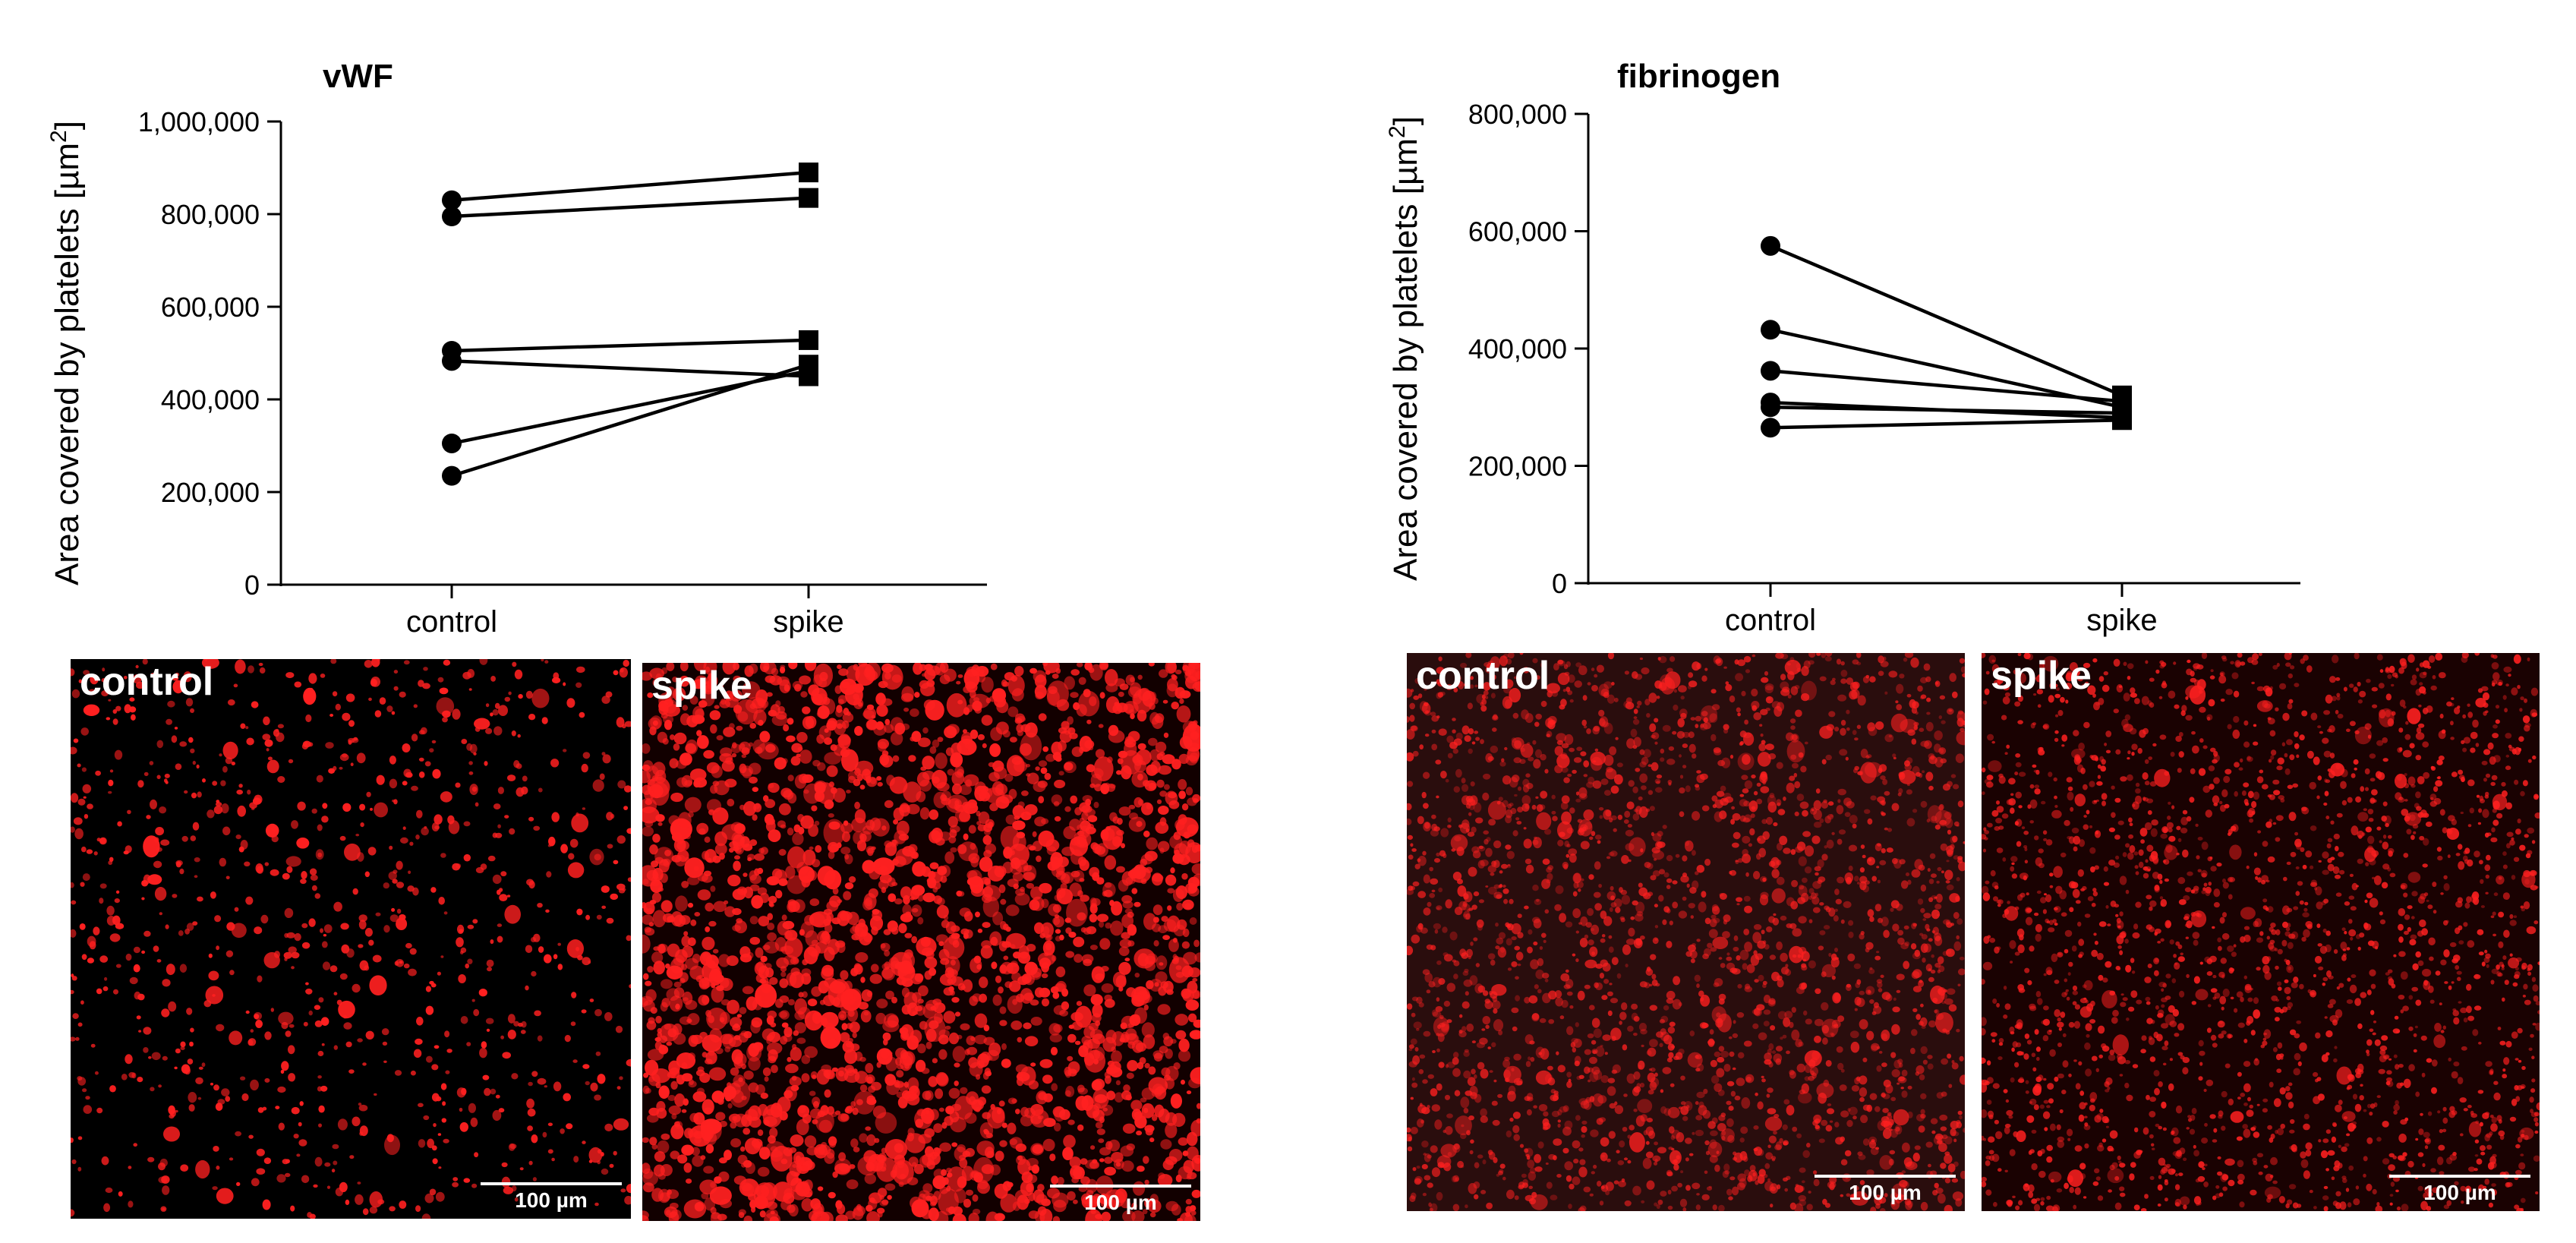 The height and width of the screenshot is (1243, 2576). What do you see at coordinates (452, 476) in the screenshot?
I see `control-point` at bounding box center [452, 476].